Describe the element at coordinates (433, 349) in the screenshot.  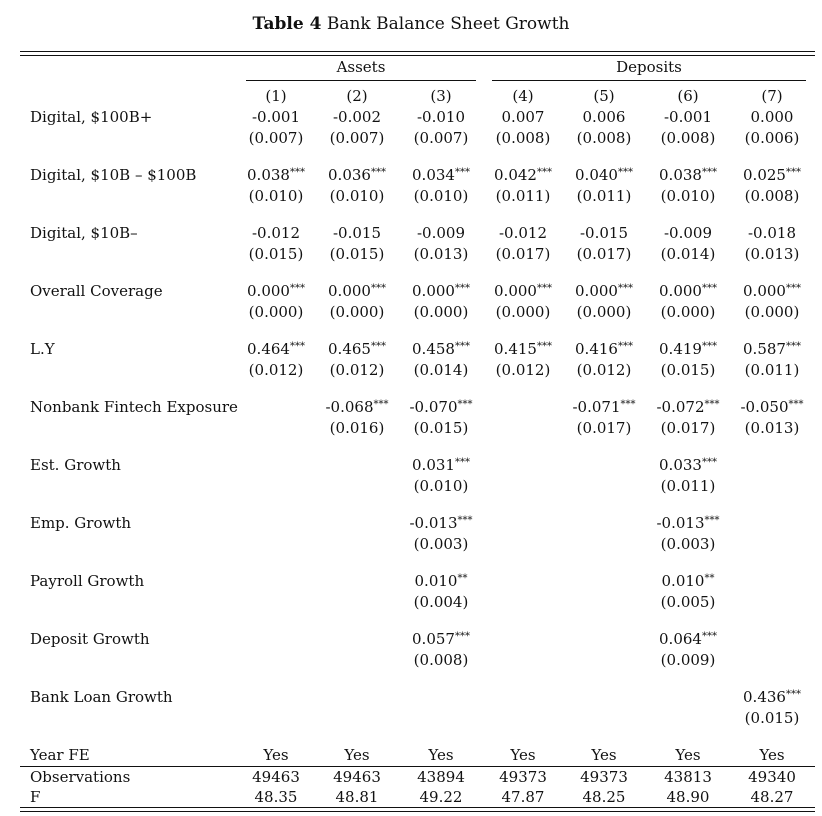
I see `coef-value: 0.458` at that location.